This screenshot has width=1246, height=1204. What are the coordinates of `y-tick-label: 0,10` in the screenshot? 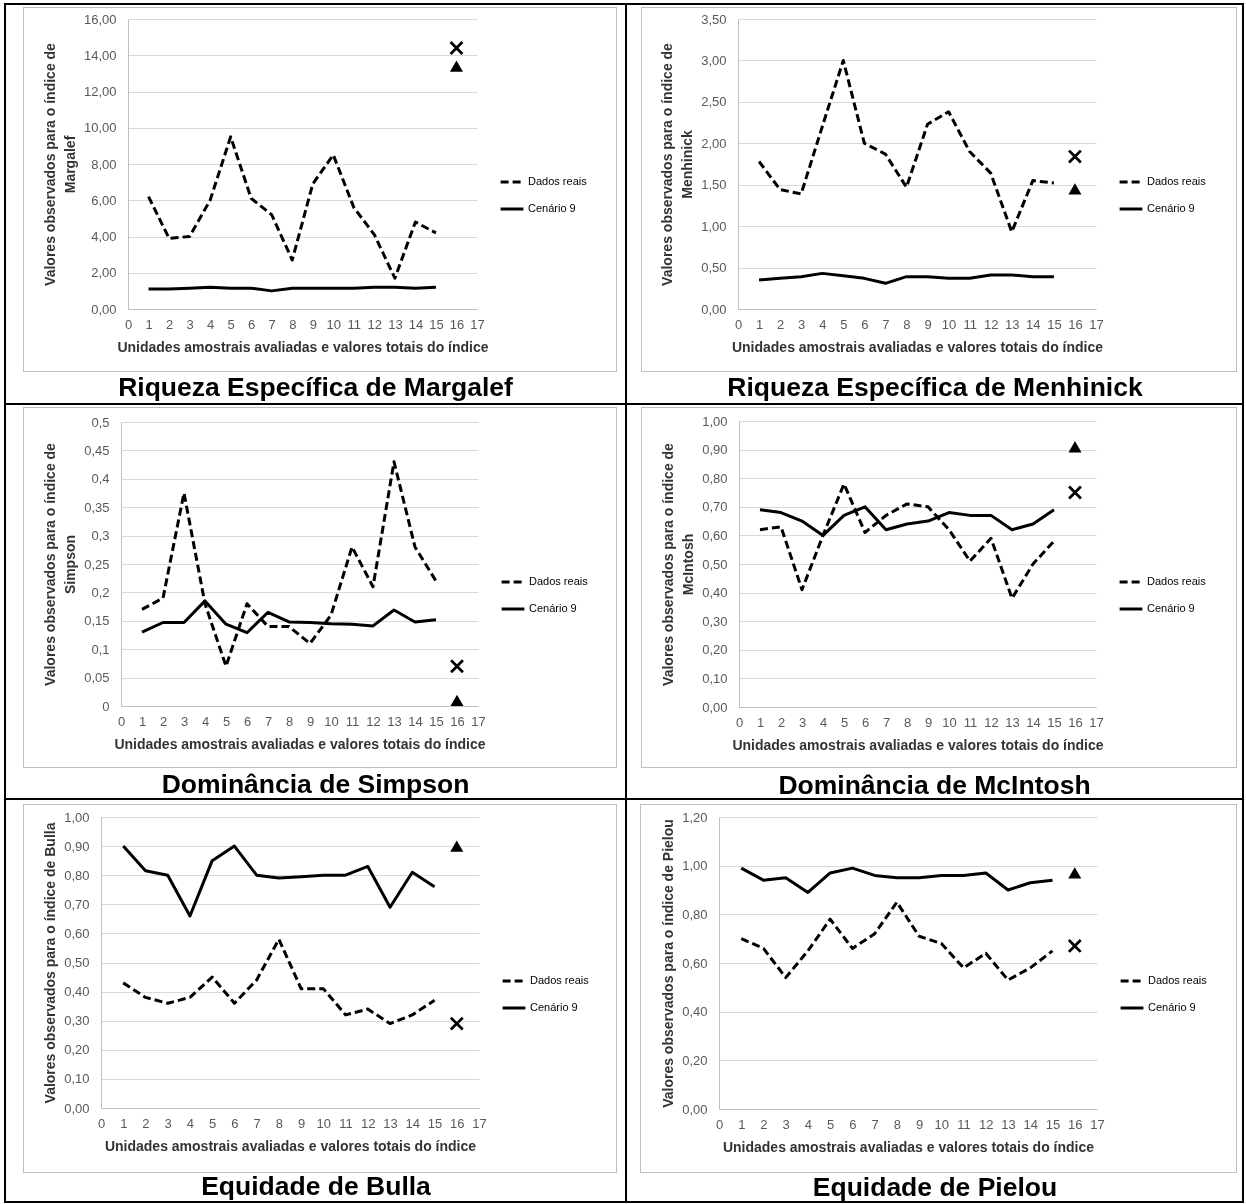 It's located at (715, 678).